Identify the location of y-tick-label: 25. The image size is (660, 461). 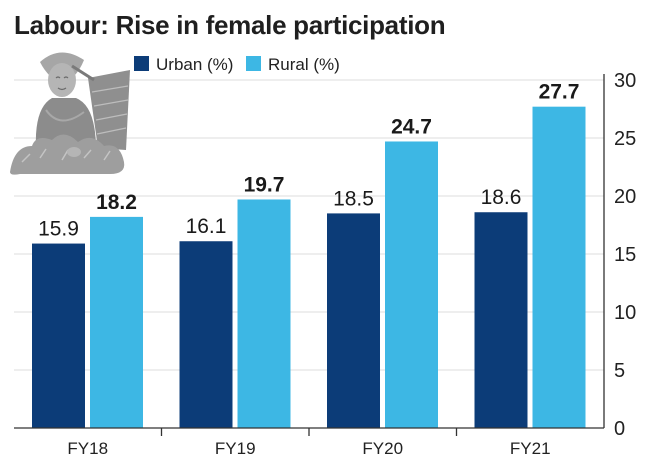
(625, 139).